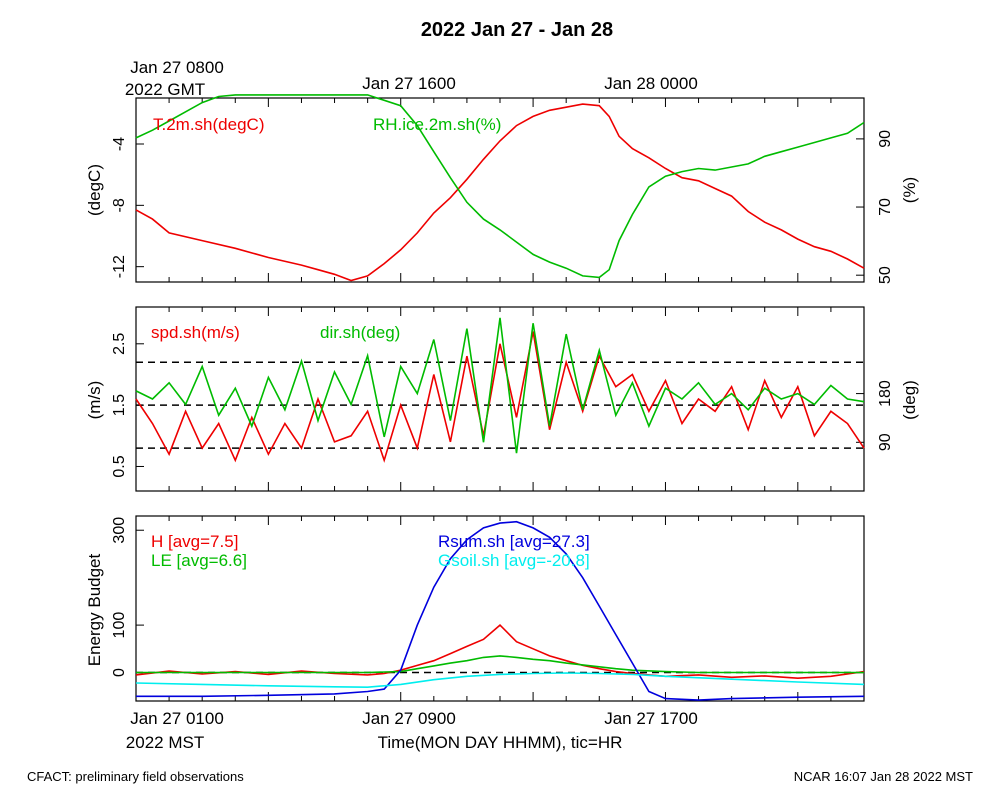 This screenshot has width=1000, height=800. What do you see at coordinates (909, 400) in the screenshot?
I see `panel-2-ylabel-right: (deg)` at bounding box center [909, 400].